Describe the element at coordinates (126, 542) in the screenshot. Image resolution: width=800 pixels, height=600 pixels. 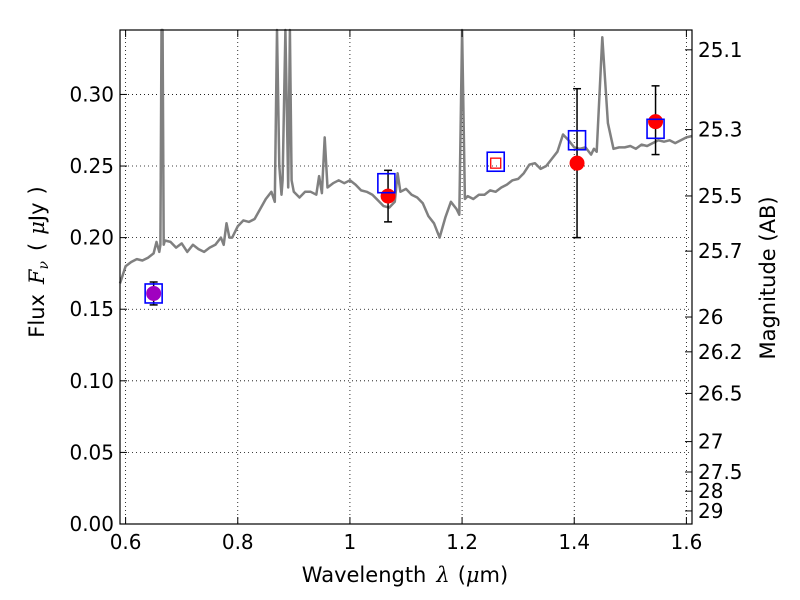
I see `x-tick-label: 0.6` at that location.